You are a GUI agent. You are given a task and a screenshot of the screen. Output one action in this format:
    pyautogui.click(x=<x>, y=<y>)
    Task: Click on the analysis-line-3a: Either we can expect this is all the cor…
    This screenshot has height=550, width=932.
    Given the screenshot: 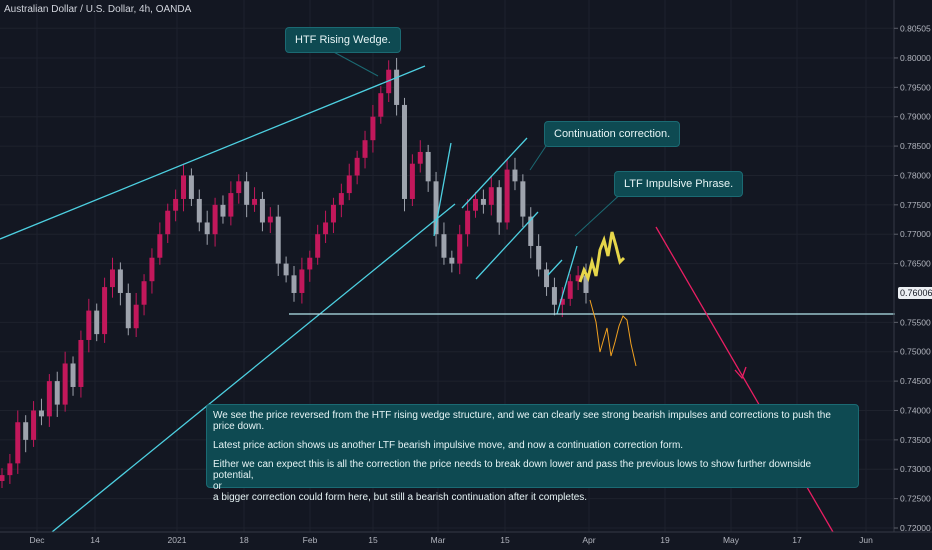 What is the action you would take?
    pyautogui.click(x=512, y=470)
    